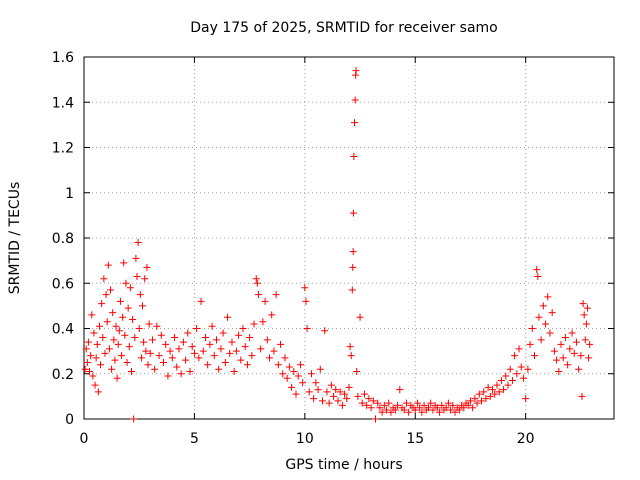 The width and height of the screenshot is (640, 480). I want to click on y-tick-label: 0.2, so click(63, 375).